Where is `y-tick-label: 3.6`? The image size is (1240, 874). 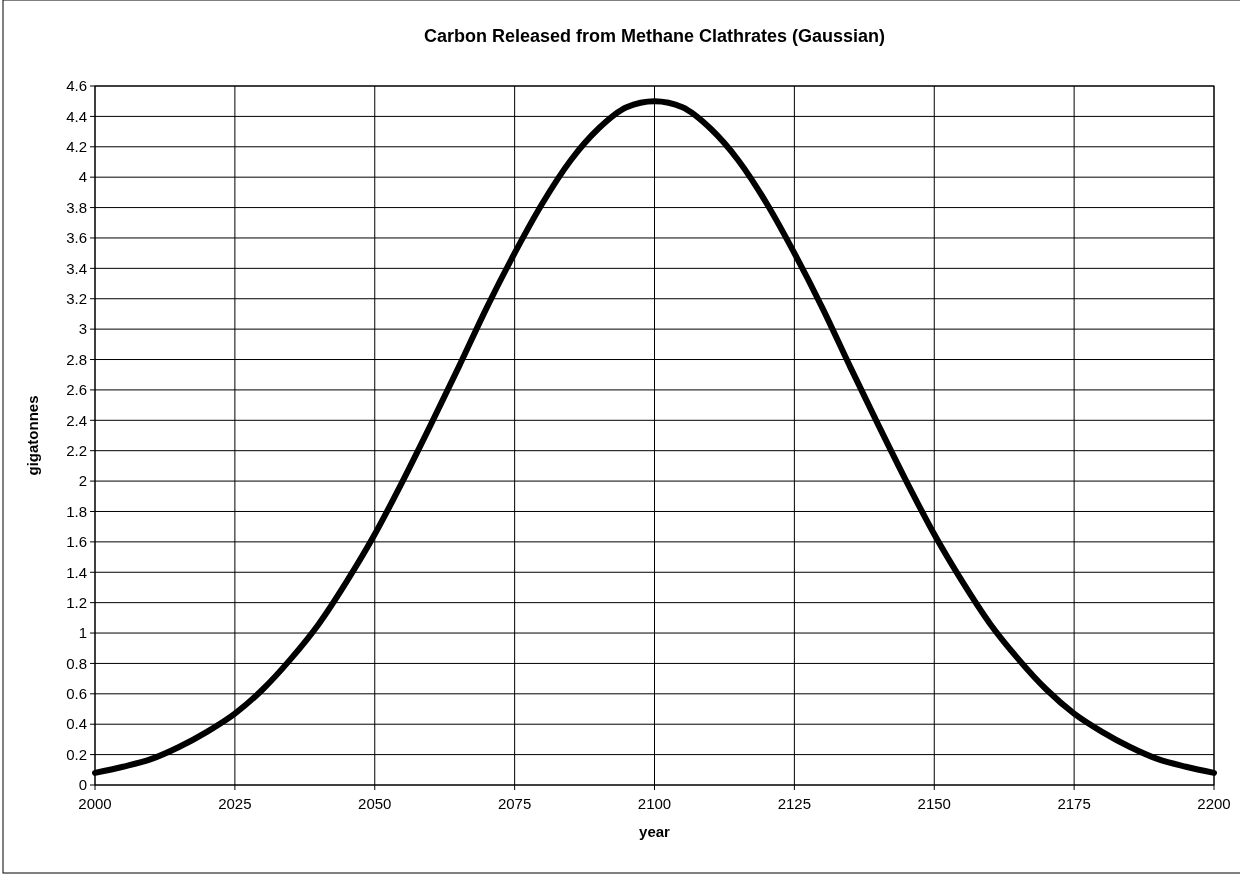
y-tick-label: 3.6 is located at coordinates (76, 238).